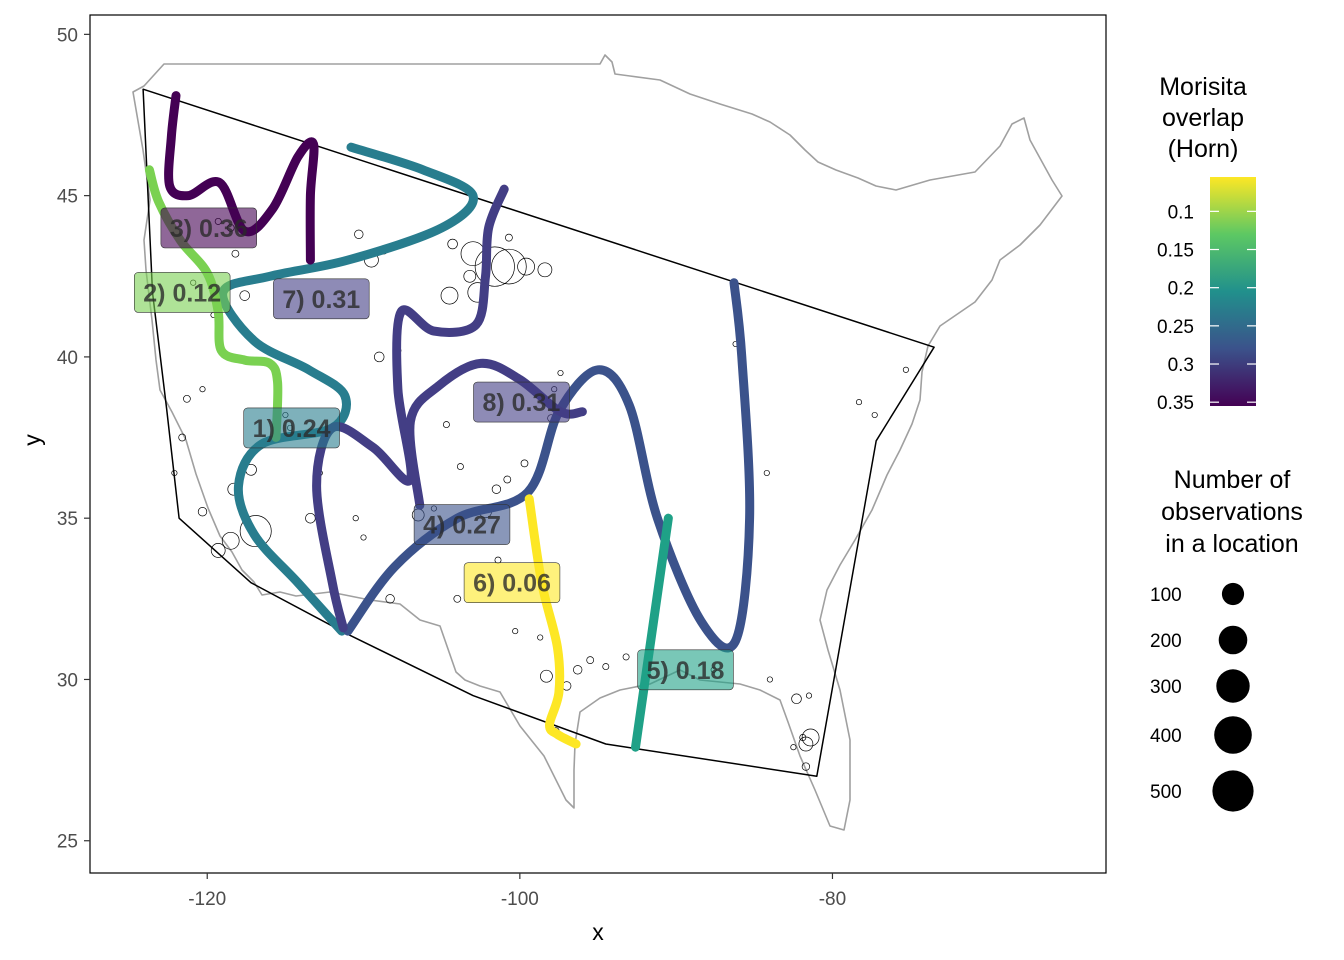 The width and height of the screenshot is (1344, 960). What do you see at coordinates (1175, 403) in the screenshot?
I see `colorbar-tick-label: 0.35` at bounding box center [1175, 403].